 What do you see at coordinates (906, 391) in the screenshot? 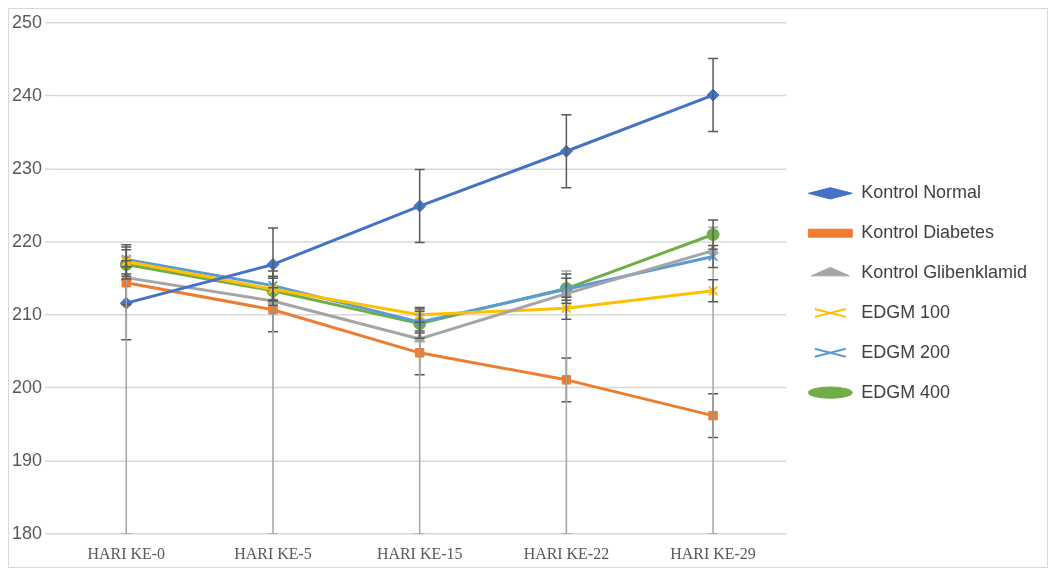
I see `legend-label: EDGM 400` at bounding box center [906, 391].